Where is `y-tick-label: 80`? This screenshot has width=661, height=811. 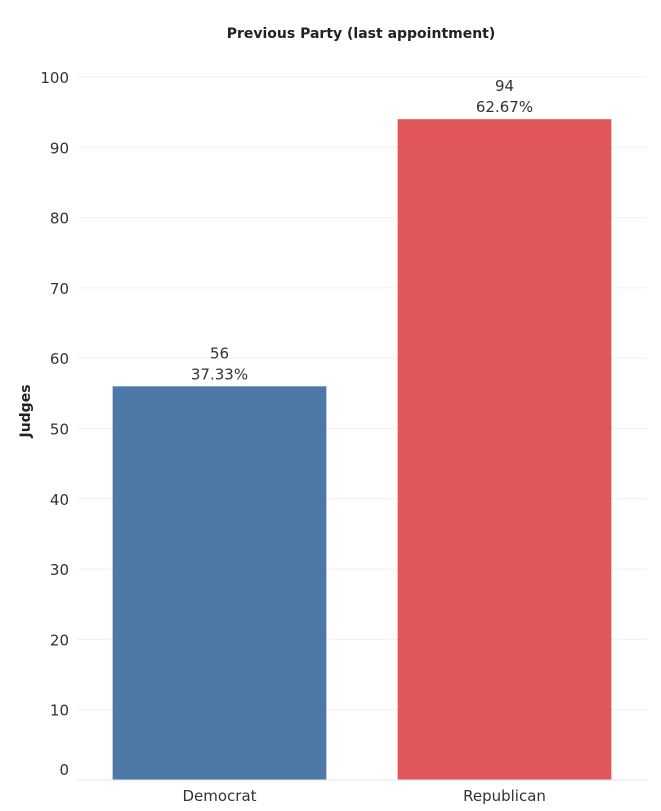
y-tick-label: 80 is located at coordinates (59, 219).